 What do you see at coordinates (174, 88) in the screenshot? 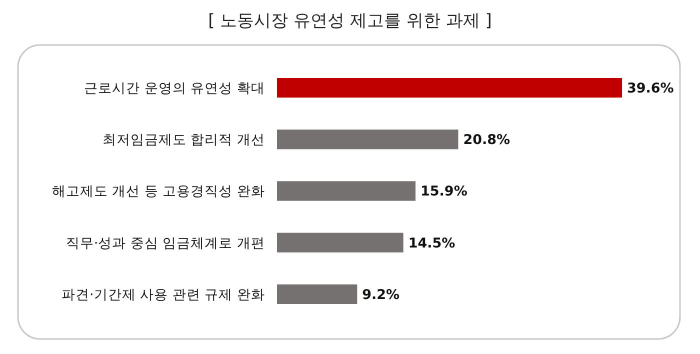
I see `y-tick-label: 근로시간 운영의 유연성 확대` at bounding box center [174, 88].